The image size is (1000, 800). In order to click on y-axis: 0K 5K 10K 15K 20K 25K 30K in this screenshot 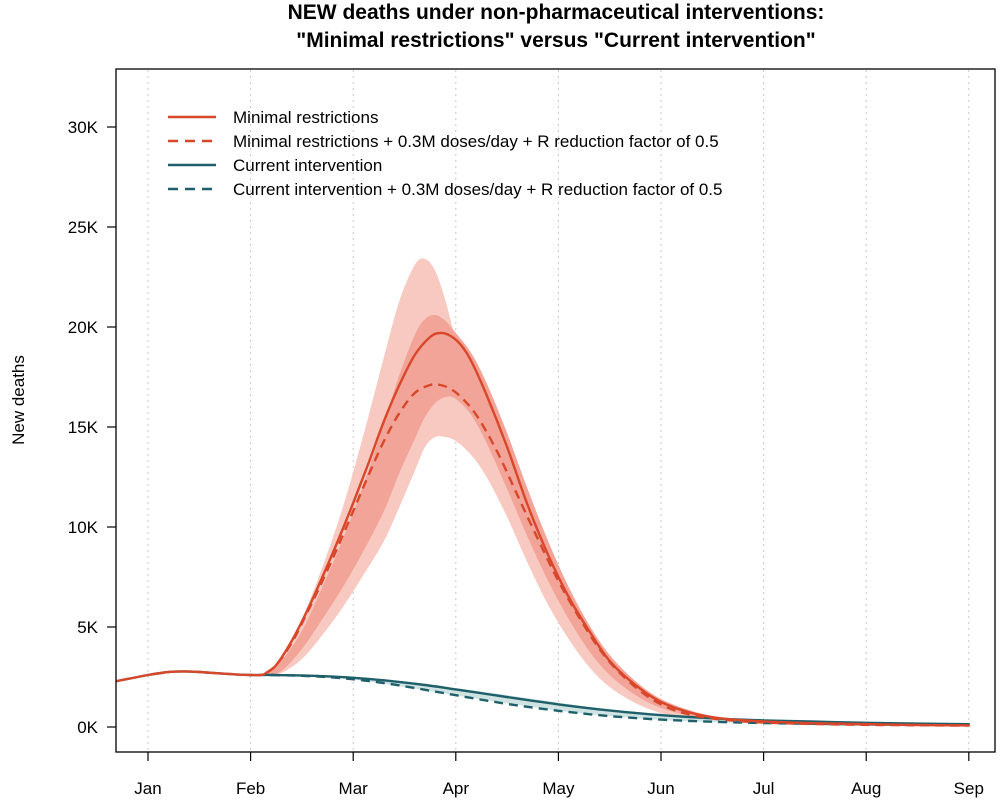, I will do `click(92, 427)`.